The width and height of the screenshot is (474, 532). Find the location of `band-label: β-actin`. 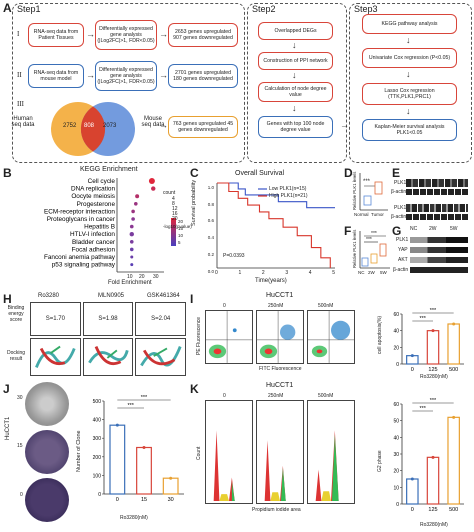

band-label: β-actin is located at coordinates (399, 192).